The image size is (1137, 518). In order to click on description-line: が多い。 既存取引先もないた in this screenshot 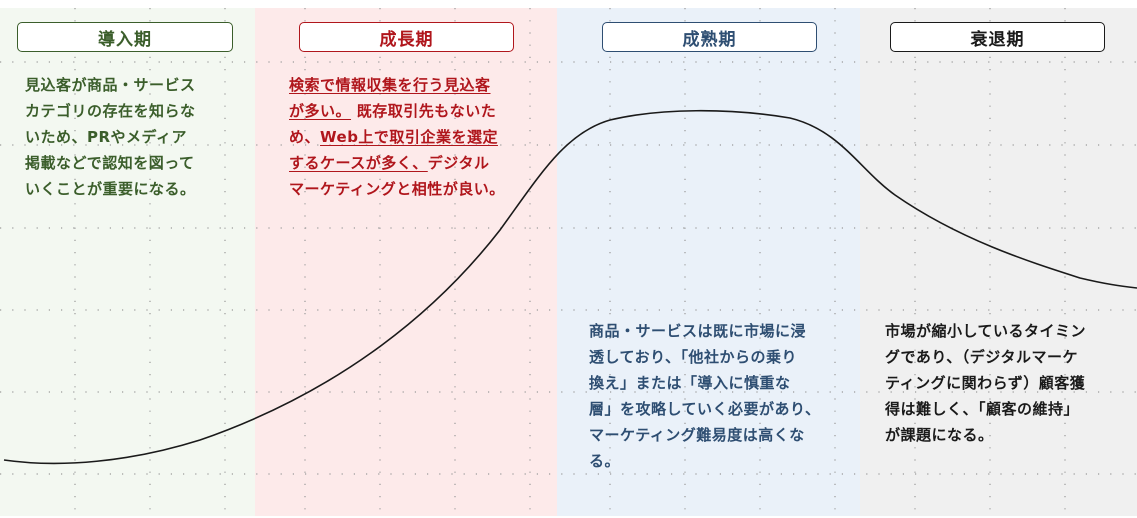, I will do `click(397, 111)`.